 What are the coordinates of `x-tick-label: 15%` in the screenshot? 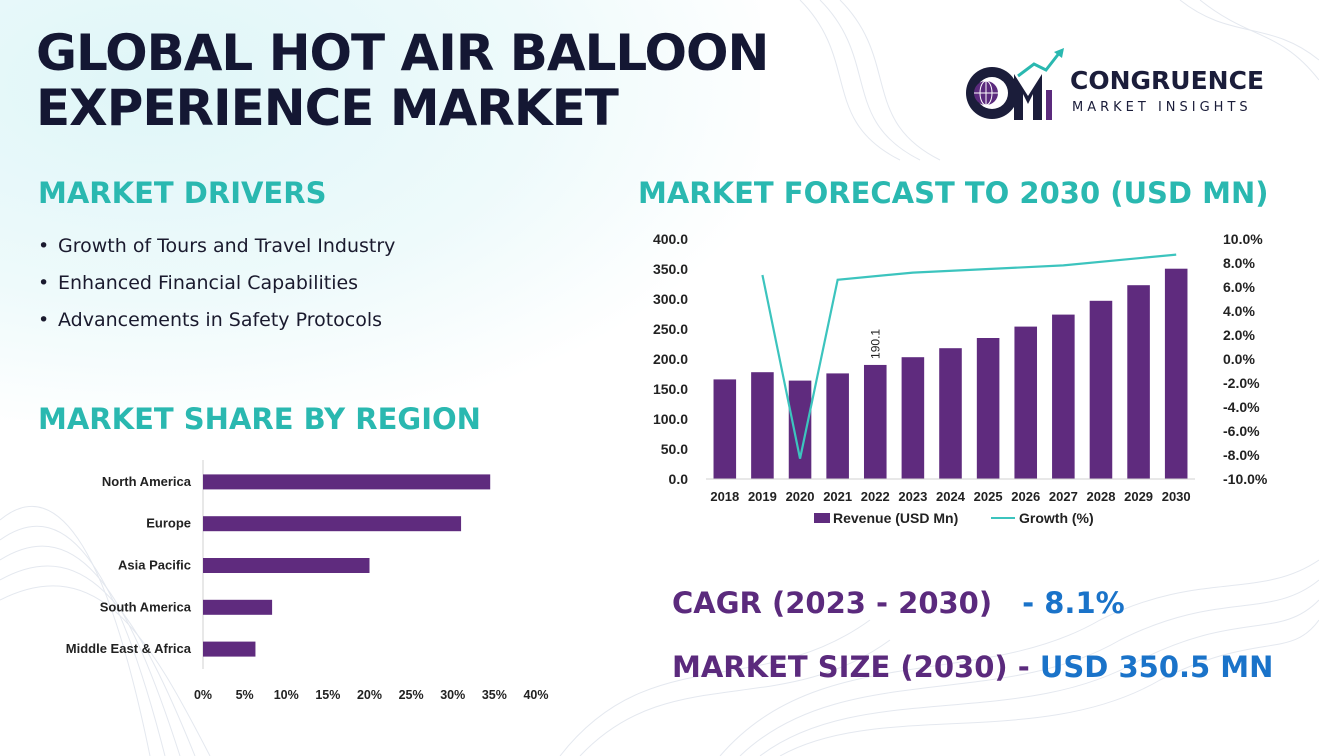 It's located at (327, 694).